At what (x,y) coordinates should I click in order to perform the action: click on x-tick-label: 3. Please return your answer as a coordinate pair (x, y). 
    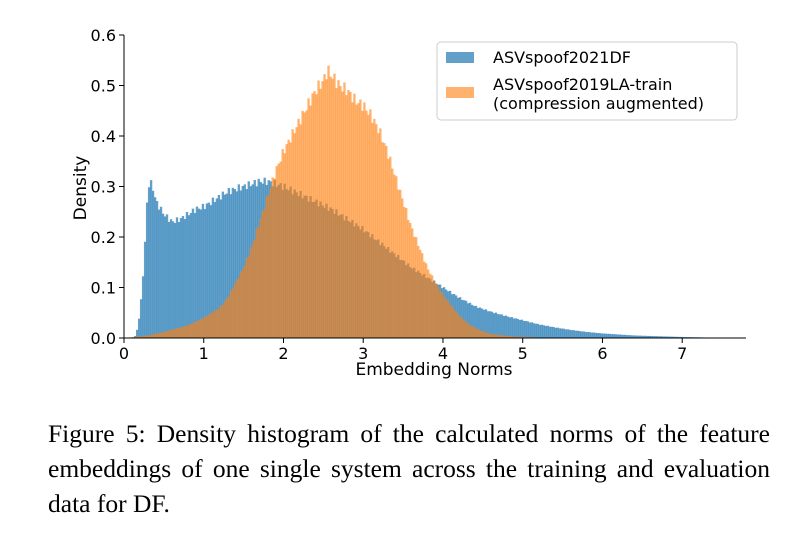
    Looking at the image, I should click on (363, 353).